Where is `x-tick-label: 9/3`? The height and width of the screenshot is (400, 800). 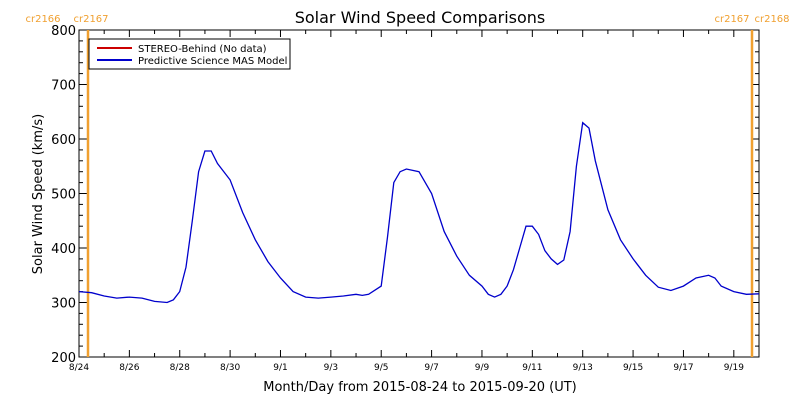 x-tick-label: 9/3 is located at coordinates (331, 368).